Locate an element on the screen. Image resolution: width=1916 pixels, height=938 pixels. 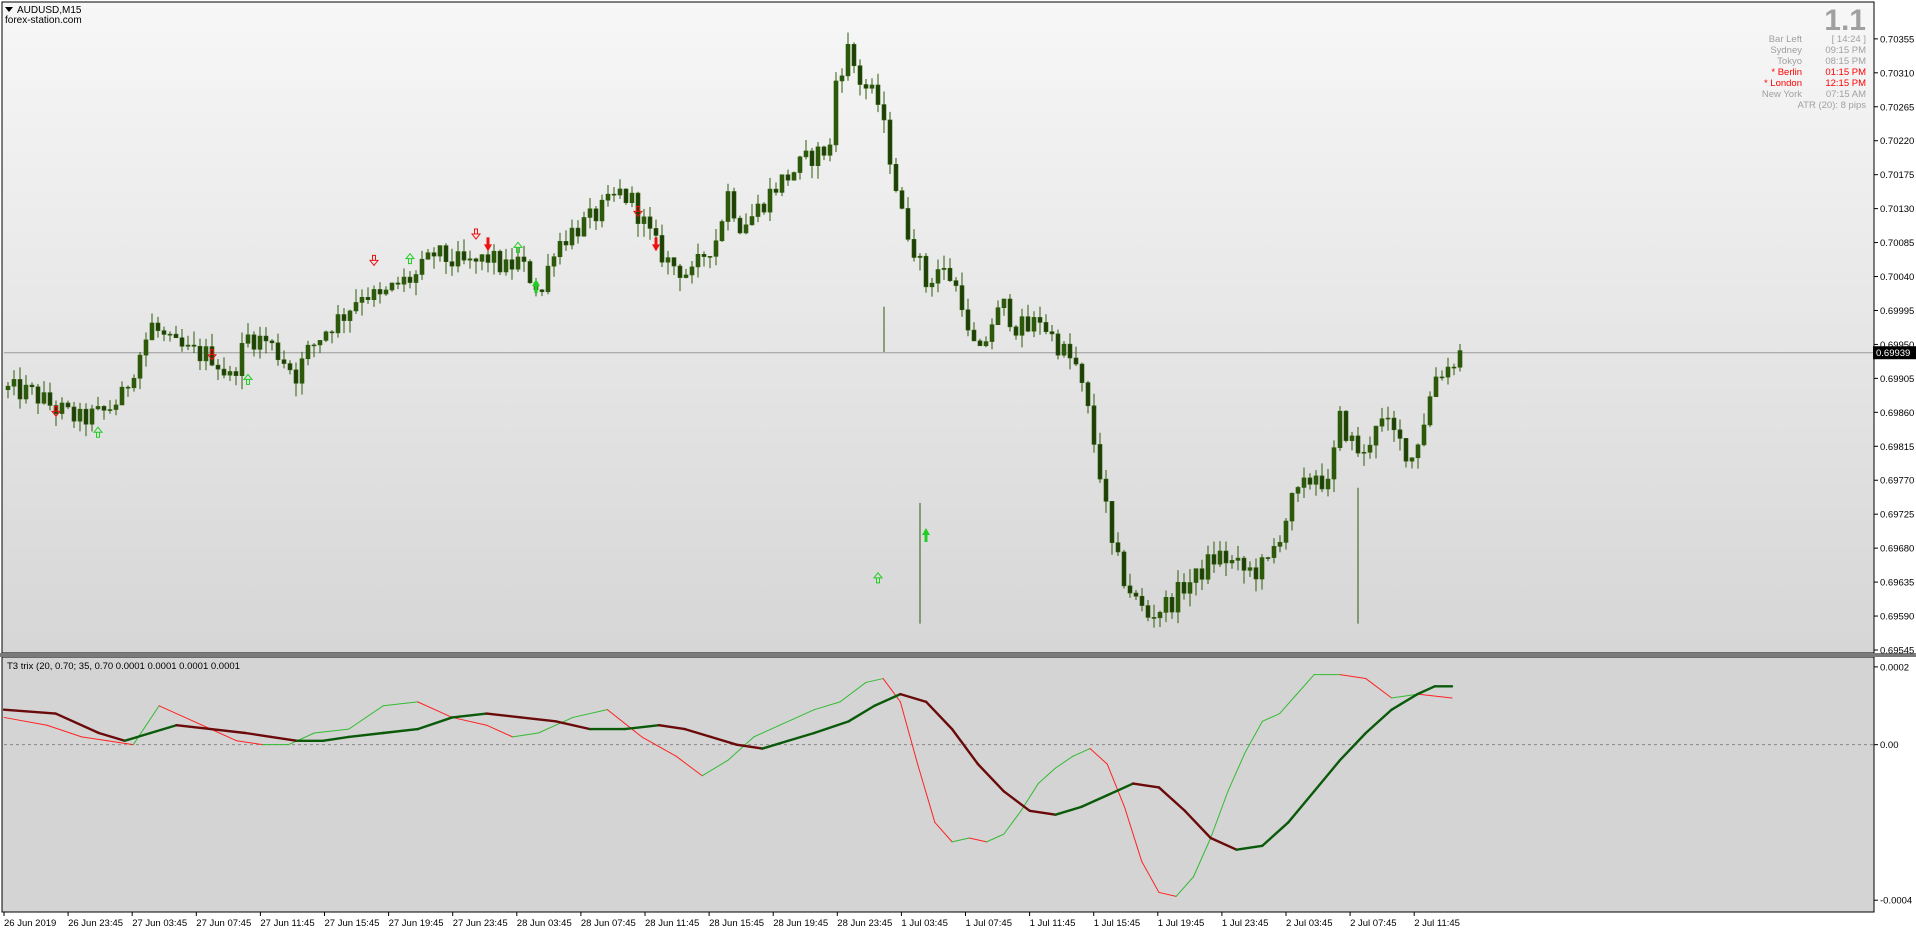
price-tick-label: 0.69725 is located at coordinates (1897, 515).